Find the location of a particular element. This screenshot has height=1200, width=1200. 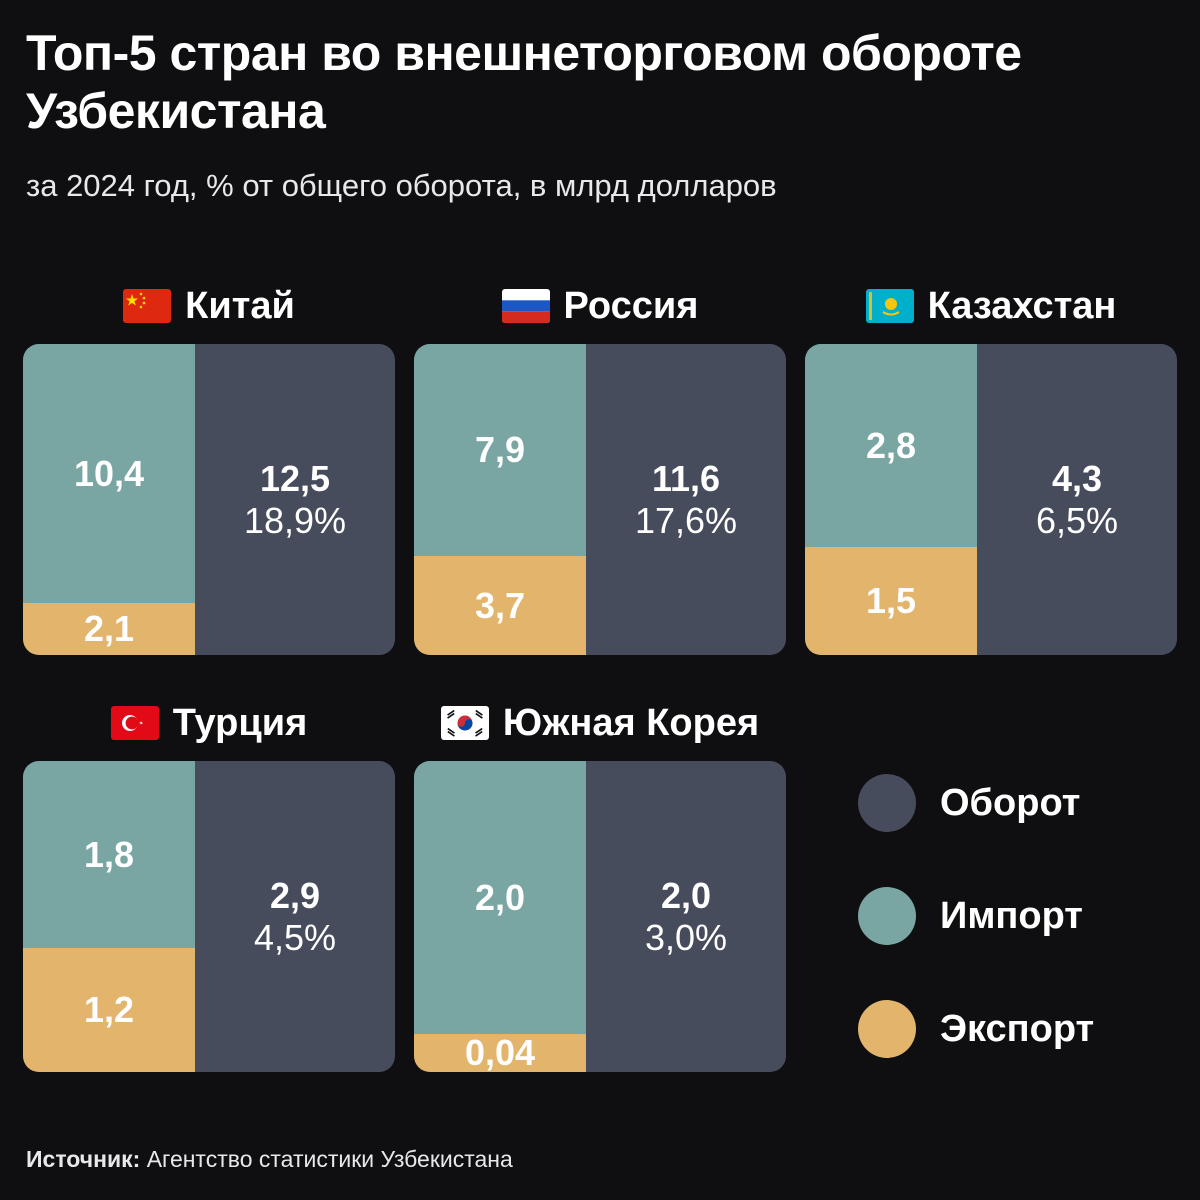

import-export-column: 2,0 0,04 is located at coordinates (500, 916).